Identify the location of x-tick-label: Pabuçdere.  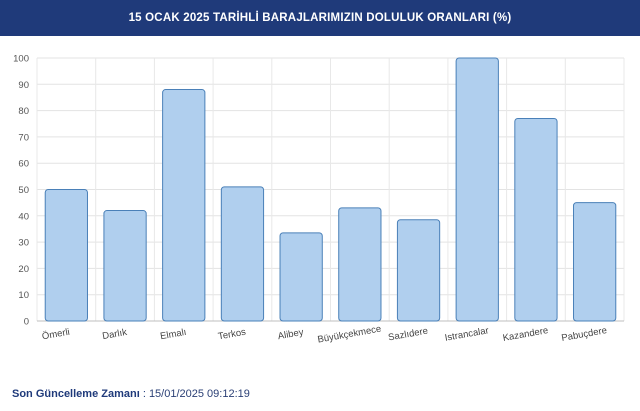
(584, 334).